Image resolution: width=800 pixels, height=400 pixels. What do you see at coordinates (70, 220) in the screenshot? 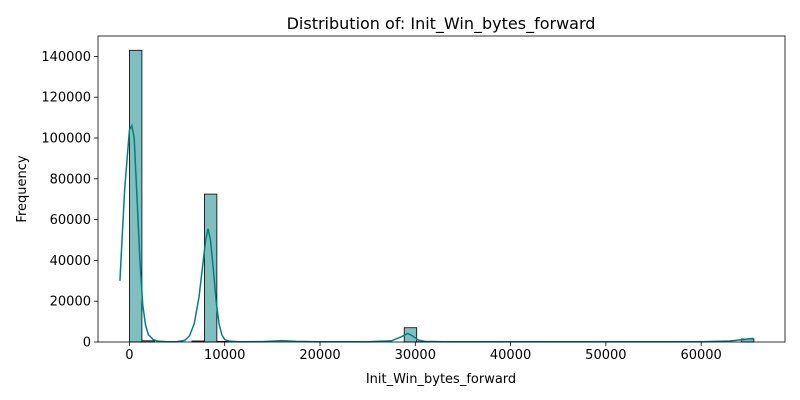
I see `y-tick-label: 60000` at bounding box center [70, 220].